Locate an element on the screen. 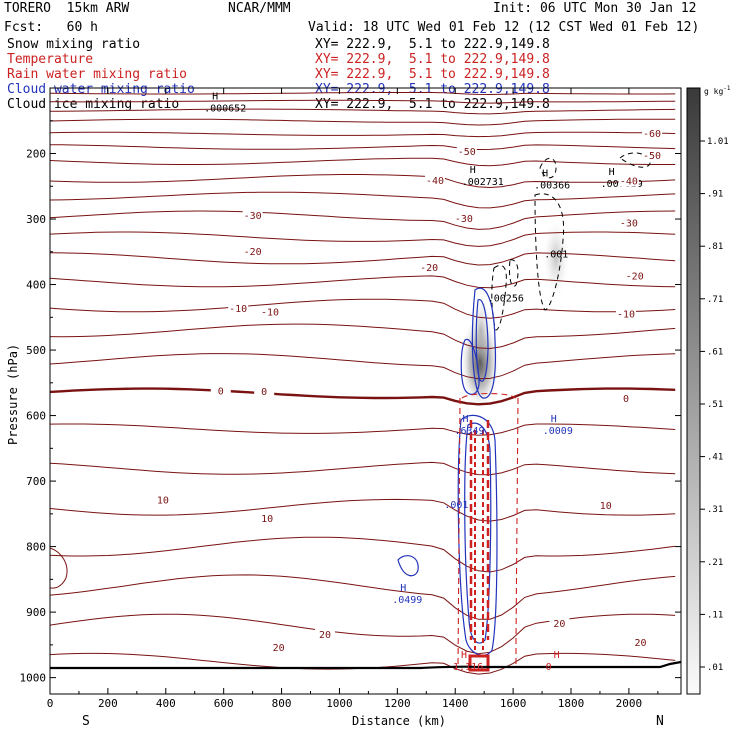 This screenshot has height=740, width=740. ice-contour-core is located at coordinates (499, 297).